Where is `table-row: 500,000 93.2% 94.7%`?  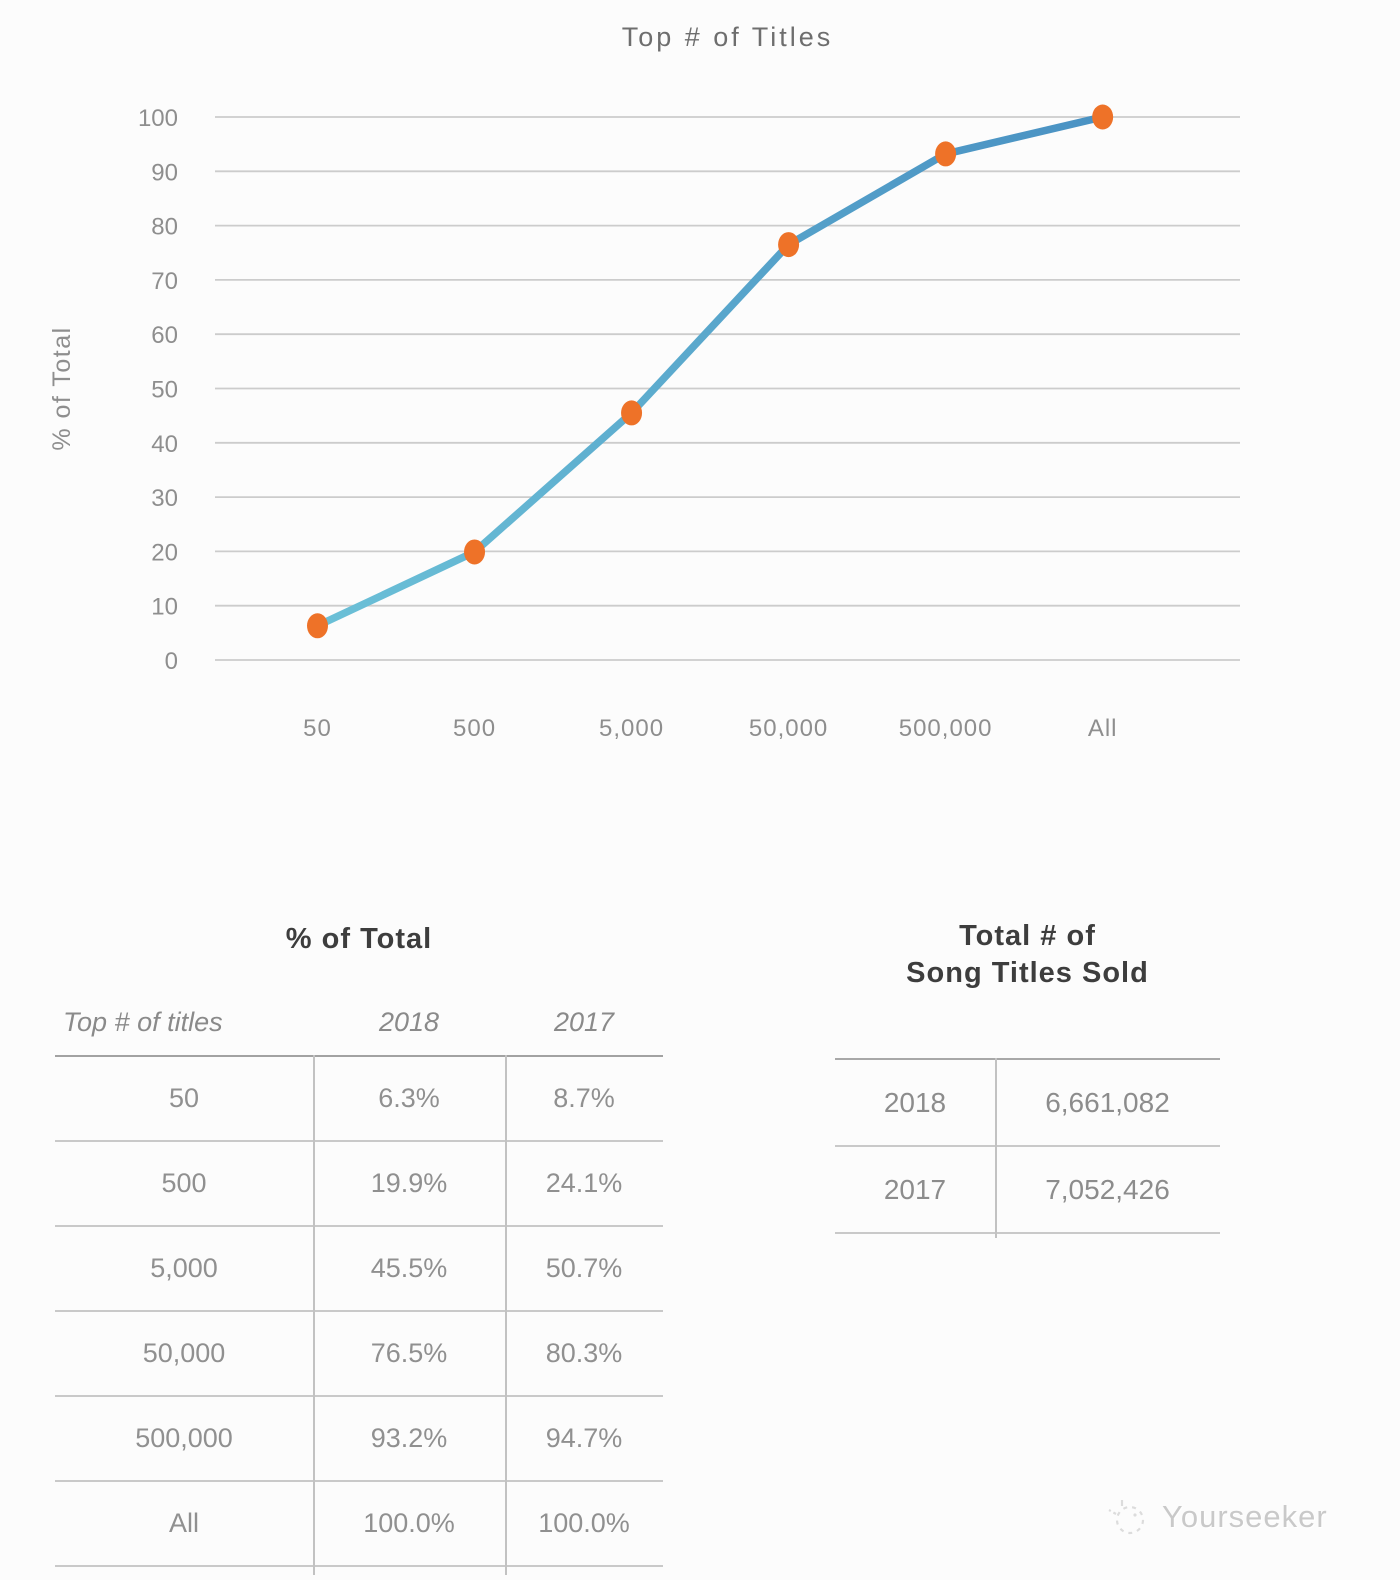 table-row: 500,000 93.2% 94.7% is located at coordinates (359, 1437).